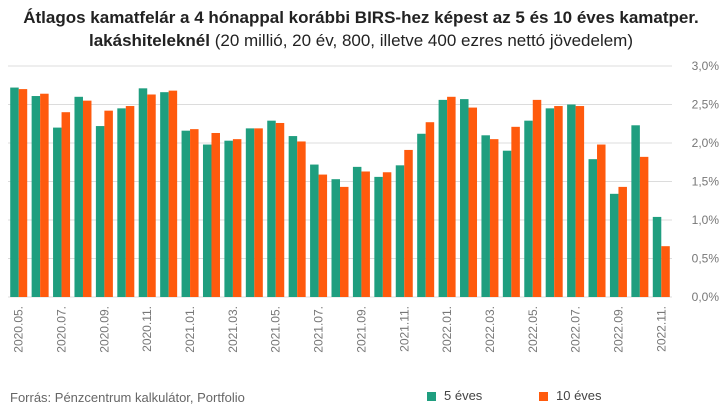 This screenshot has height=414, width=722. I want to click on legend-swatch-10-eves, so click(543, 397).